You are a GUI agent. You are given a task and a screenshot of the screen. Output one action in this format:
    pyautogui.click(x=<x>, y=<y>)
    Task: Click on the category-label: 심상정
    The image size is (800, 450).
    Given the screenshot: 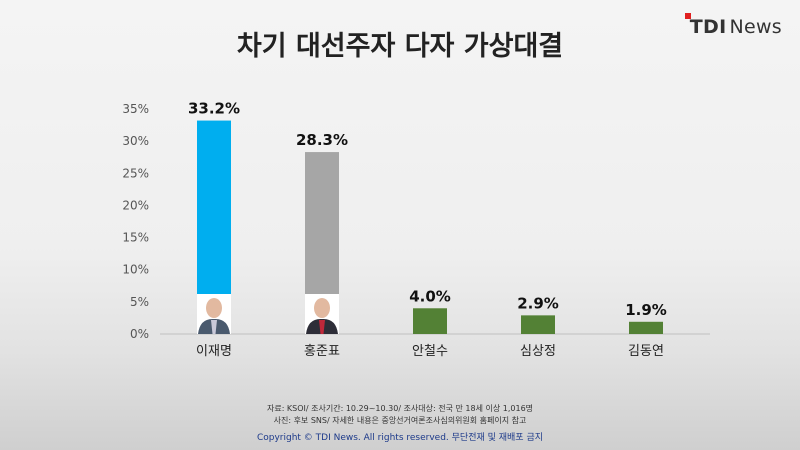 What is the action you would take?
    pyautogui.click(x=538, y=351)
    